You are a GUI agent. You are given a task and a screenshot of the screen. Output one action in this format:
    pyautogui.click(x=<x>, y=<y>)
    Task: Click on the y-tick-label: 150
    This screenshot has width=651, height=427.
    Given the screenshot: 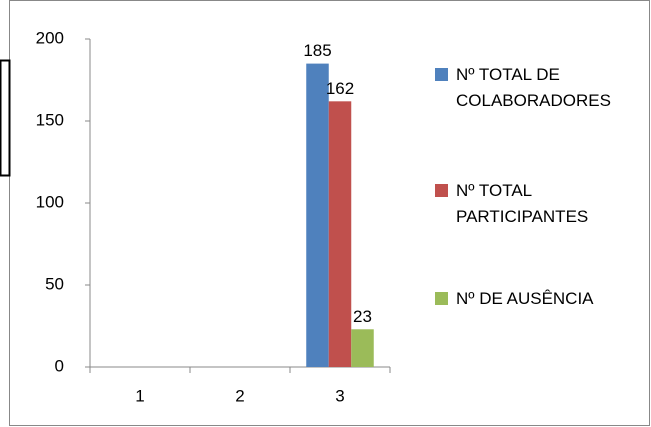 What is the action you would take?
    pyautogui.click(x=50, y=119)
    